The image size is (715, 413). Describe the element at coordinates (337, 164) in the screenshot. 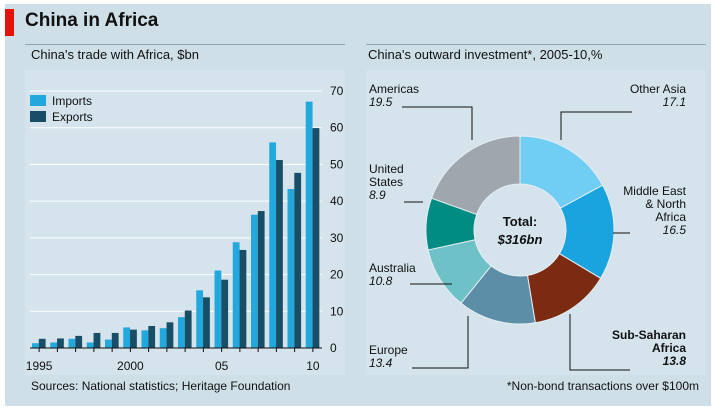

I see `y-tick-label-50: 50` at that location.